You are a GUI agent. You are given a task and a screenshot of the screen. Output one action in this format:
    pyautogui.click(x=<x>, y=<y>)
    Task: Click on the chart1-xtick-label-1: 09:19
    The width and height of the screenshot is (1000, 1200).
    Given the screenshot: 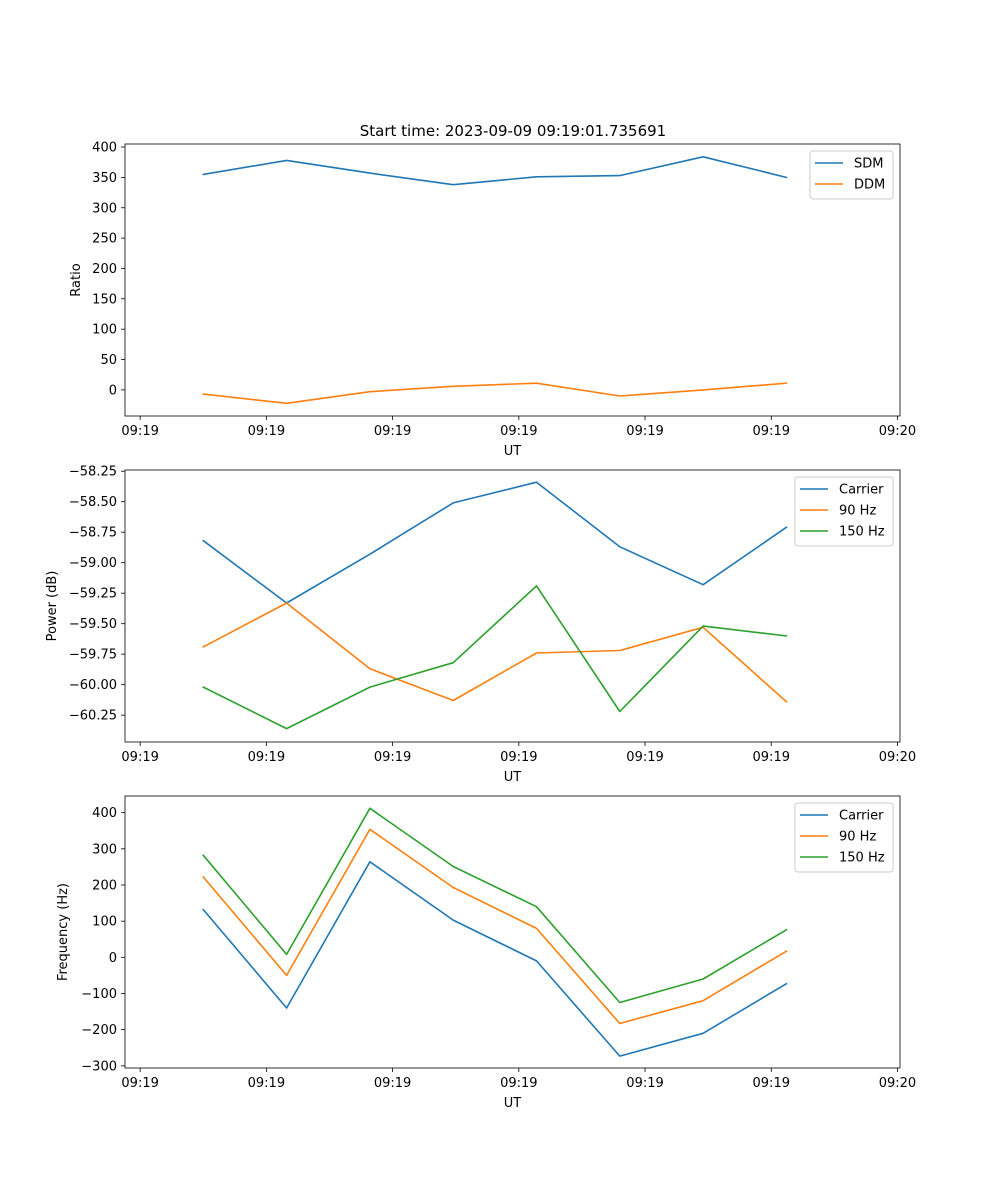 What is the action you would take?
    pyautogui.click(x=266, y=431)
    